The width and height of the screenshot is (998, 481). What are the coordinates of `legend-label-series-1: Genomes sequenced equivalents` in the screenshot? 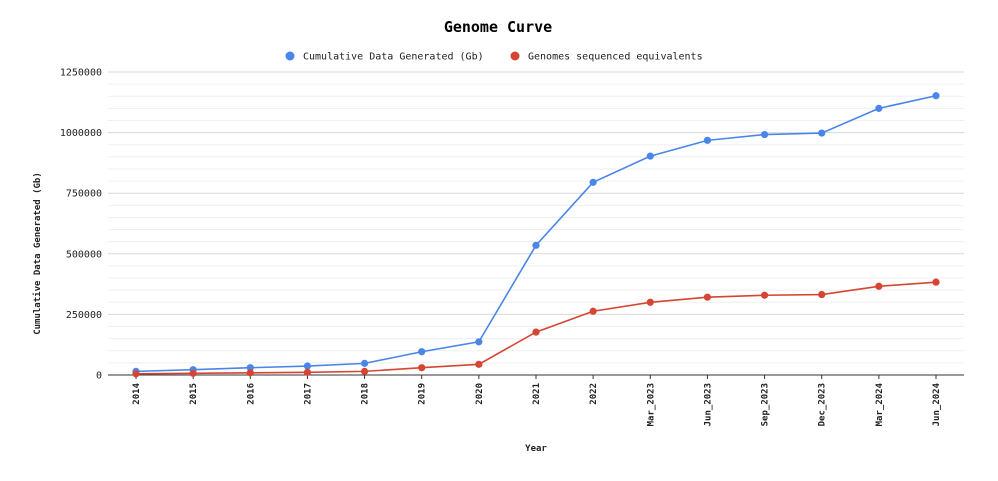 It's located at (615, 57).